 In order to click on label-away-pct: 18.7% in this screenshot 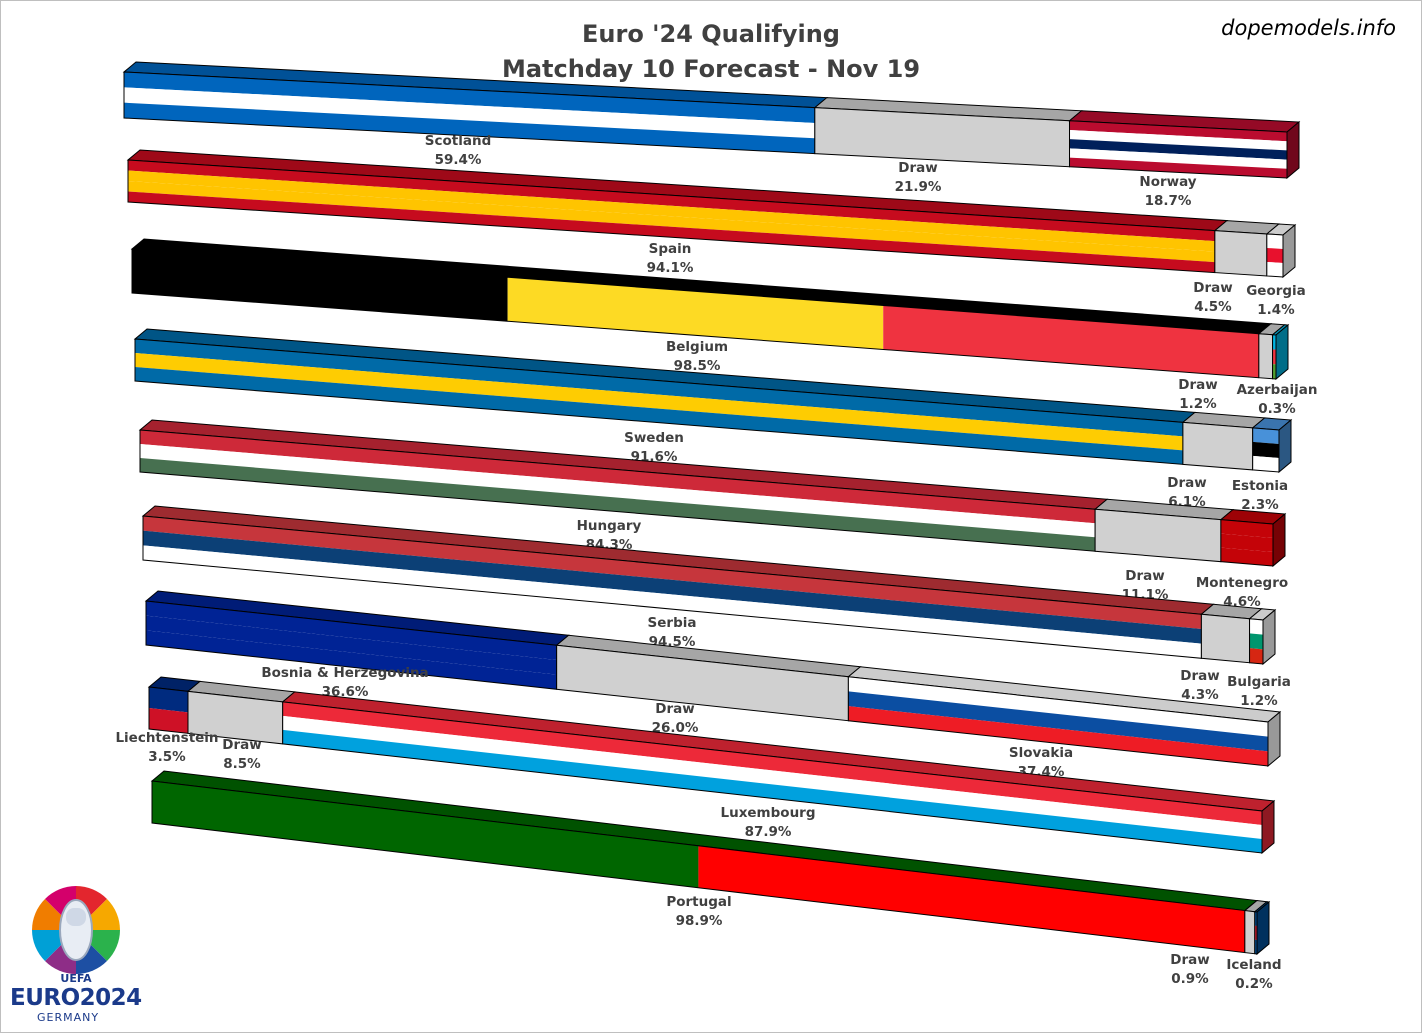, I will do `click(1168, 201)`.